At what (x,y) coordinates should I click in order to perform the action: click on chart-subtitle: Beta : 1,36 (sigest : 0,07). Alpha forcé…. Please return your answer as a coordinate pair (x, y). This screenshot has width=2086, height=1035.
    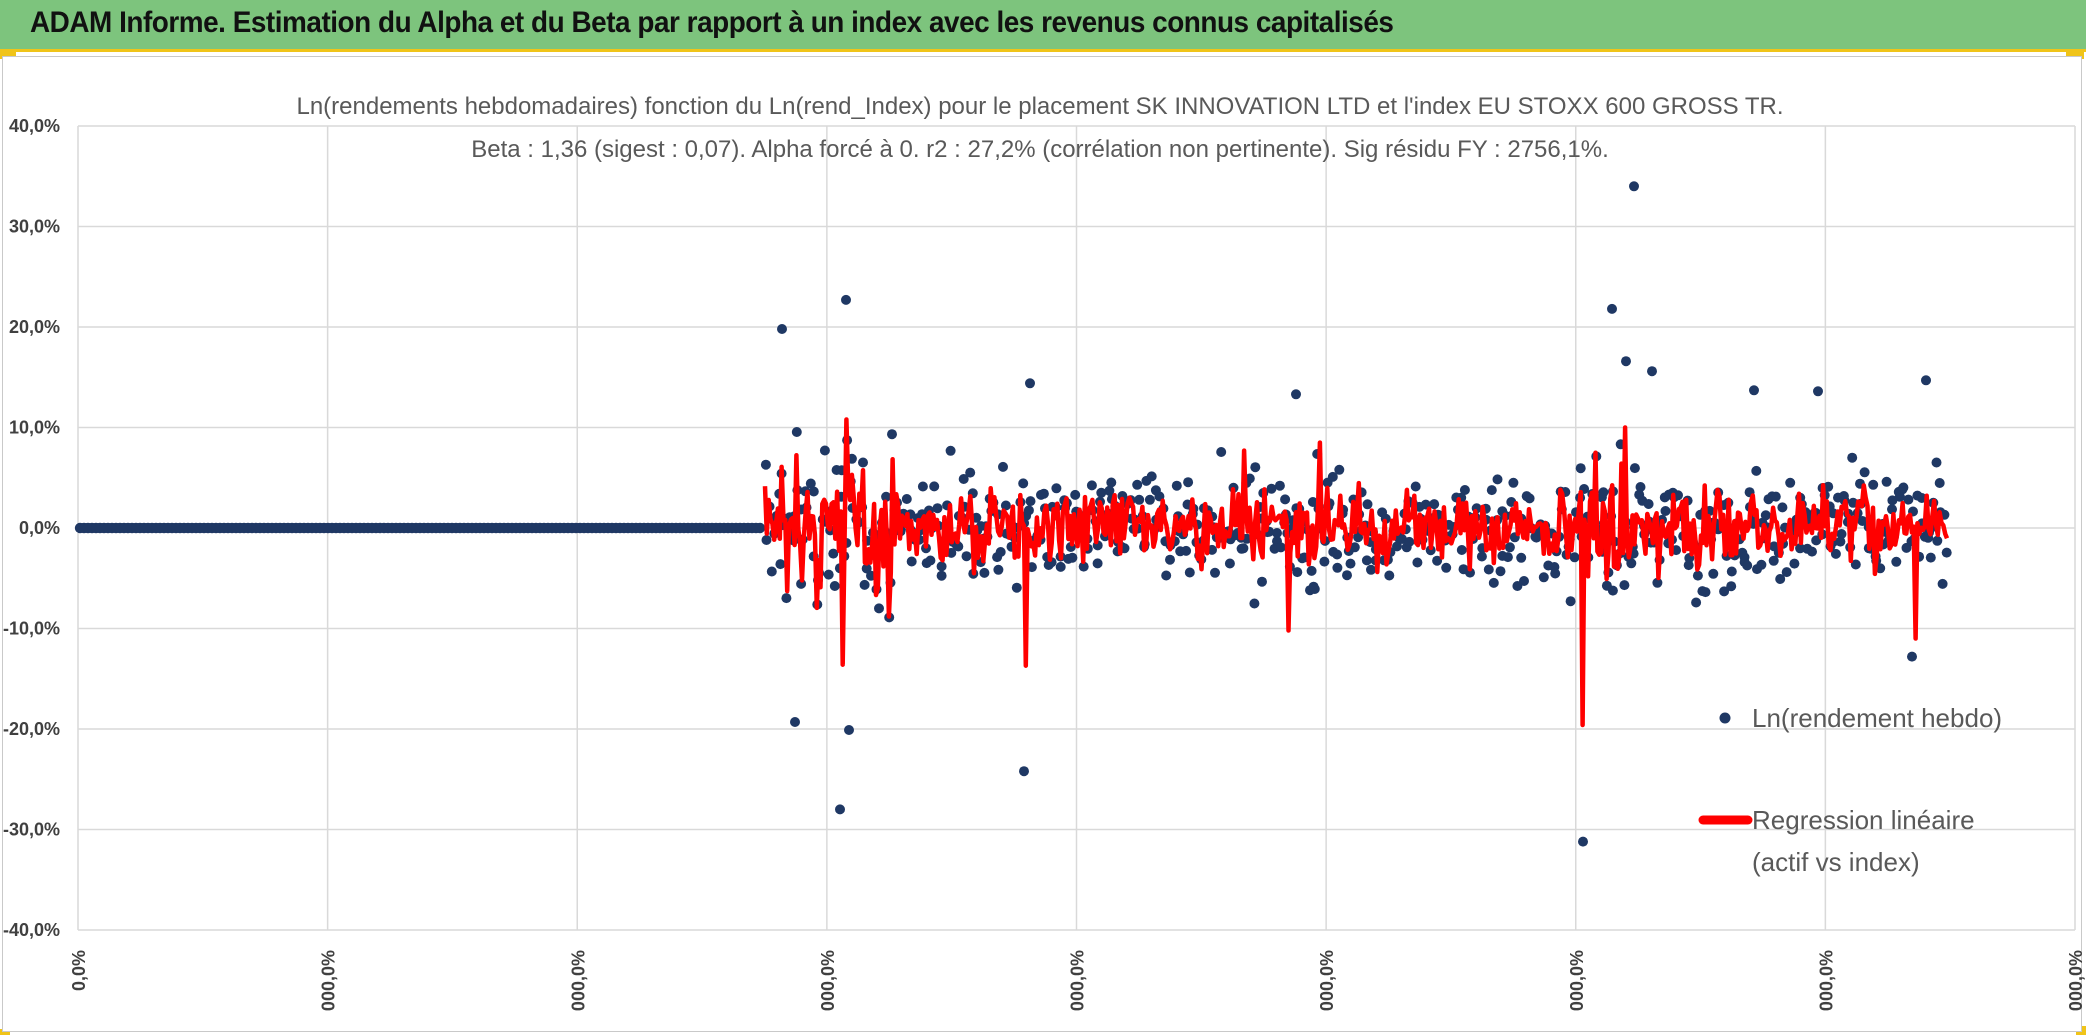
    Looking at the image, I should click on (1040, 149).